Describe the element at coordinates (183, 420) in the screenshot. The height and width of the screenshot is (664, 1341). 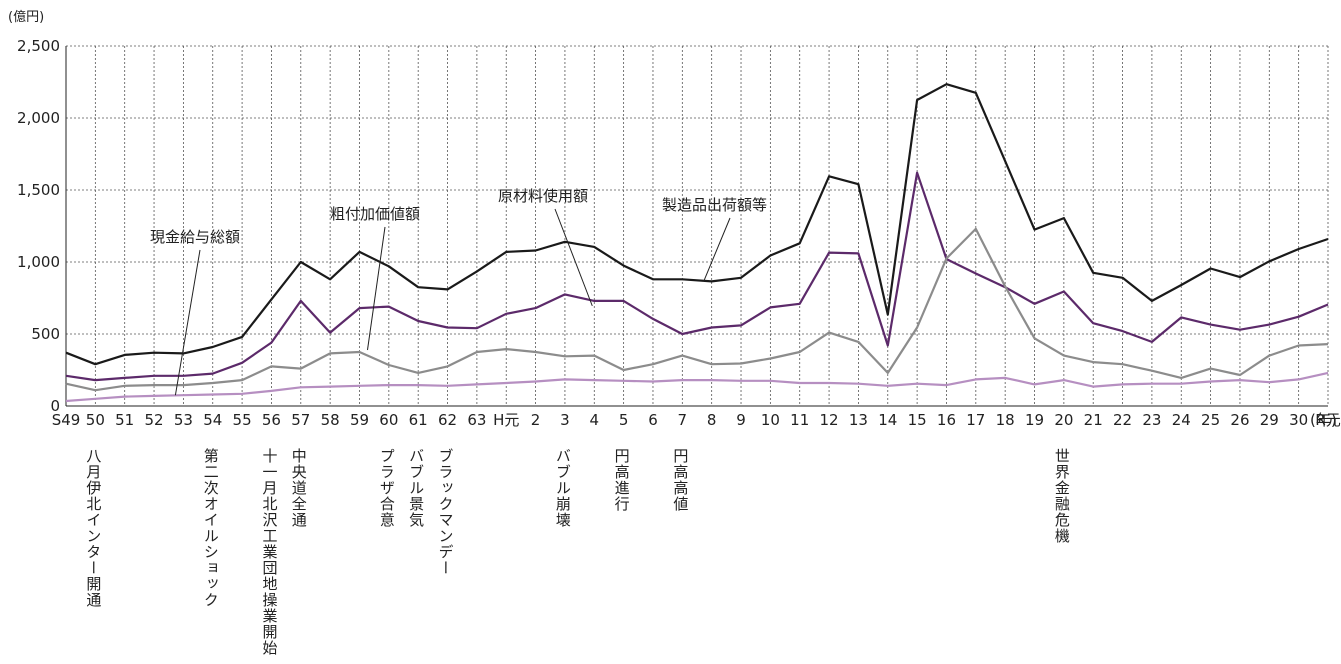
I see `x-tick-label: 53` at that location.